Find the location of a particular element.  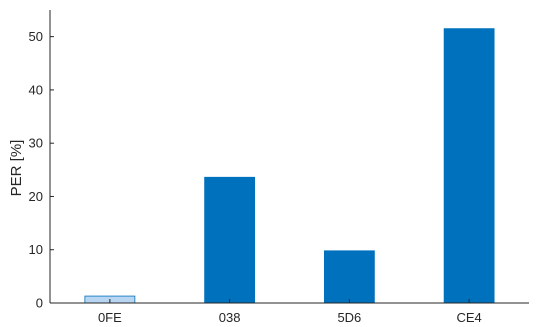

y-tick-label: 40 is located at coordinates (36, 89).